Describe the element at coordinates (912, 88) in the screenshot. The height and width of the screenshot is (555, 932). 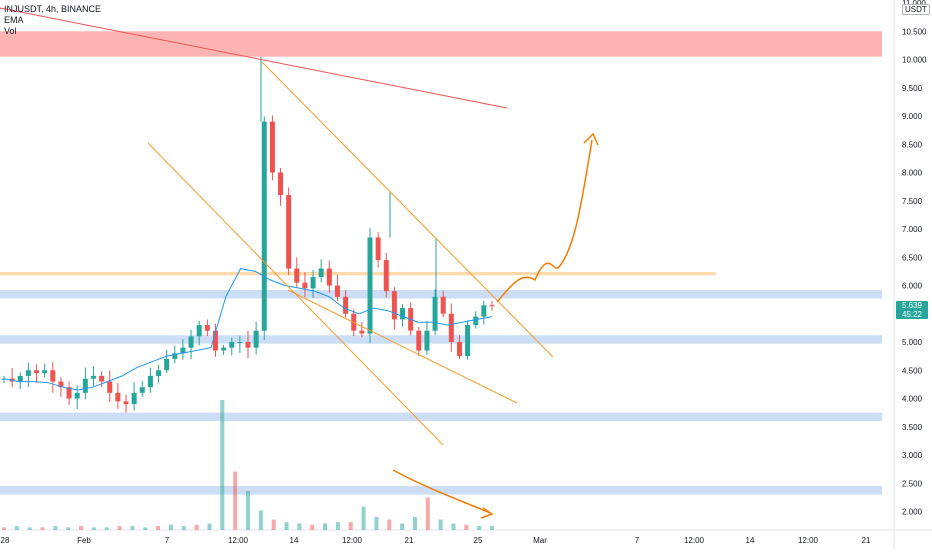
I see `price-tick-label: 9.500` at that location.